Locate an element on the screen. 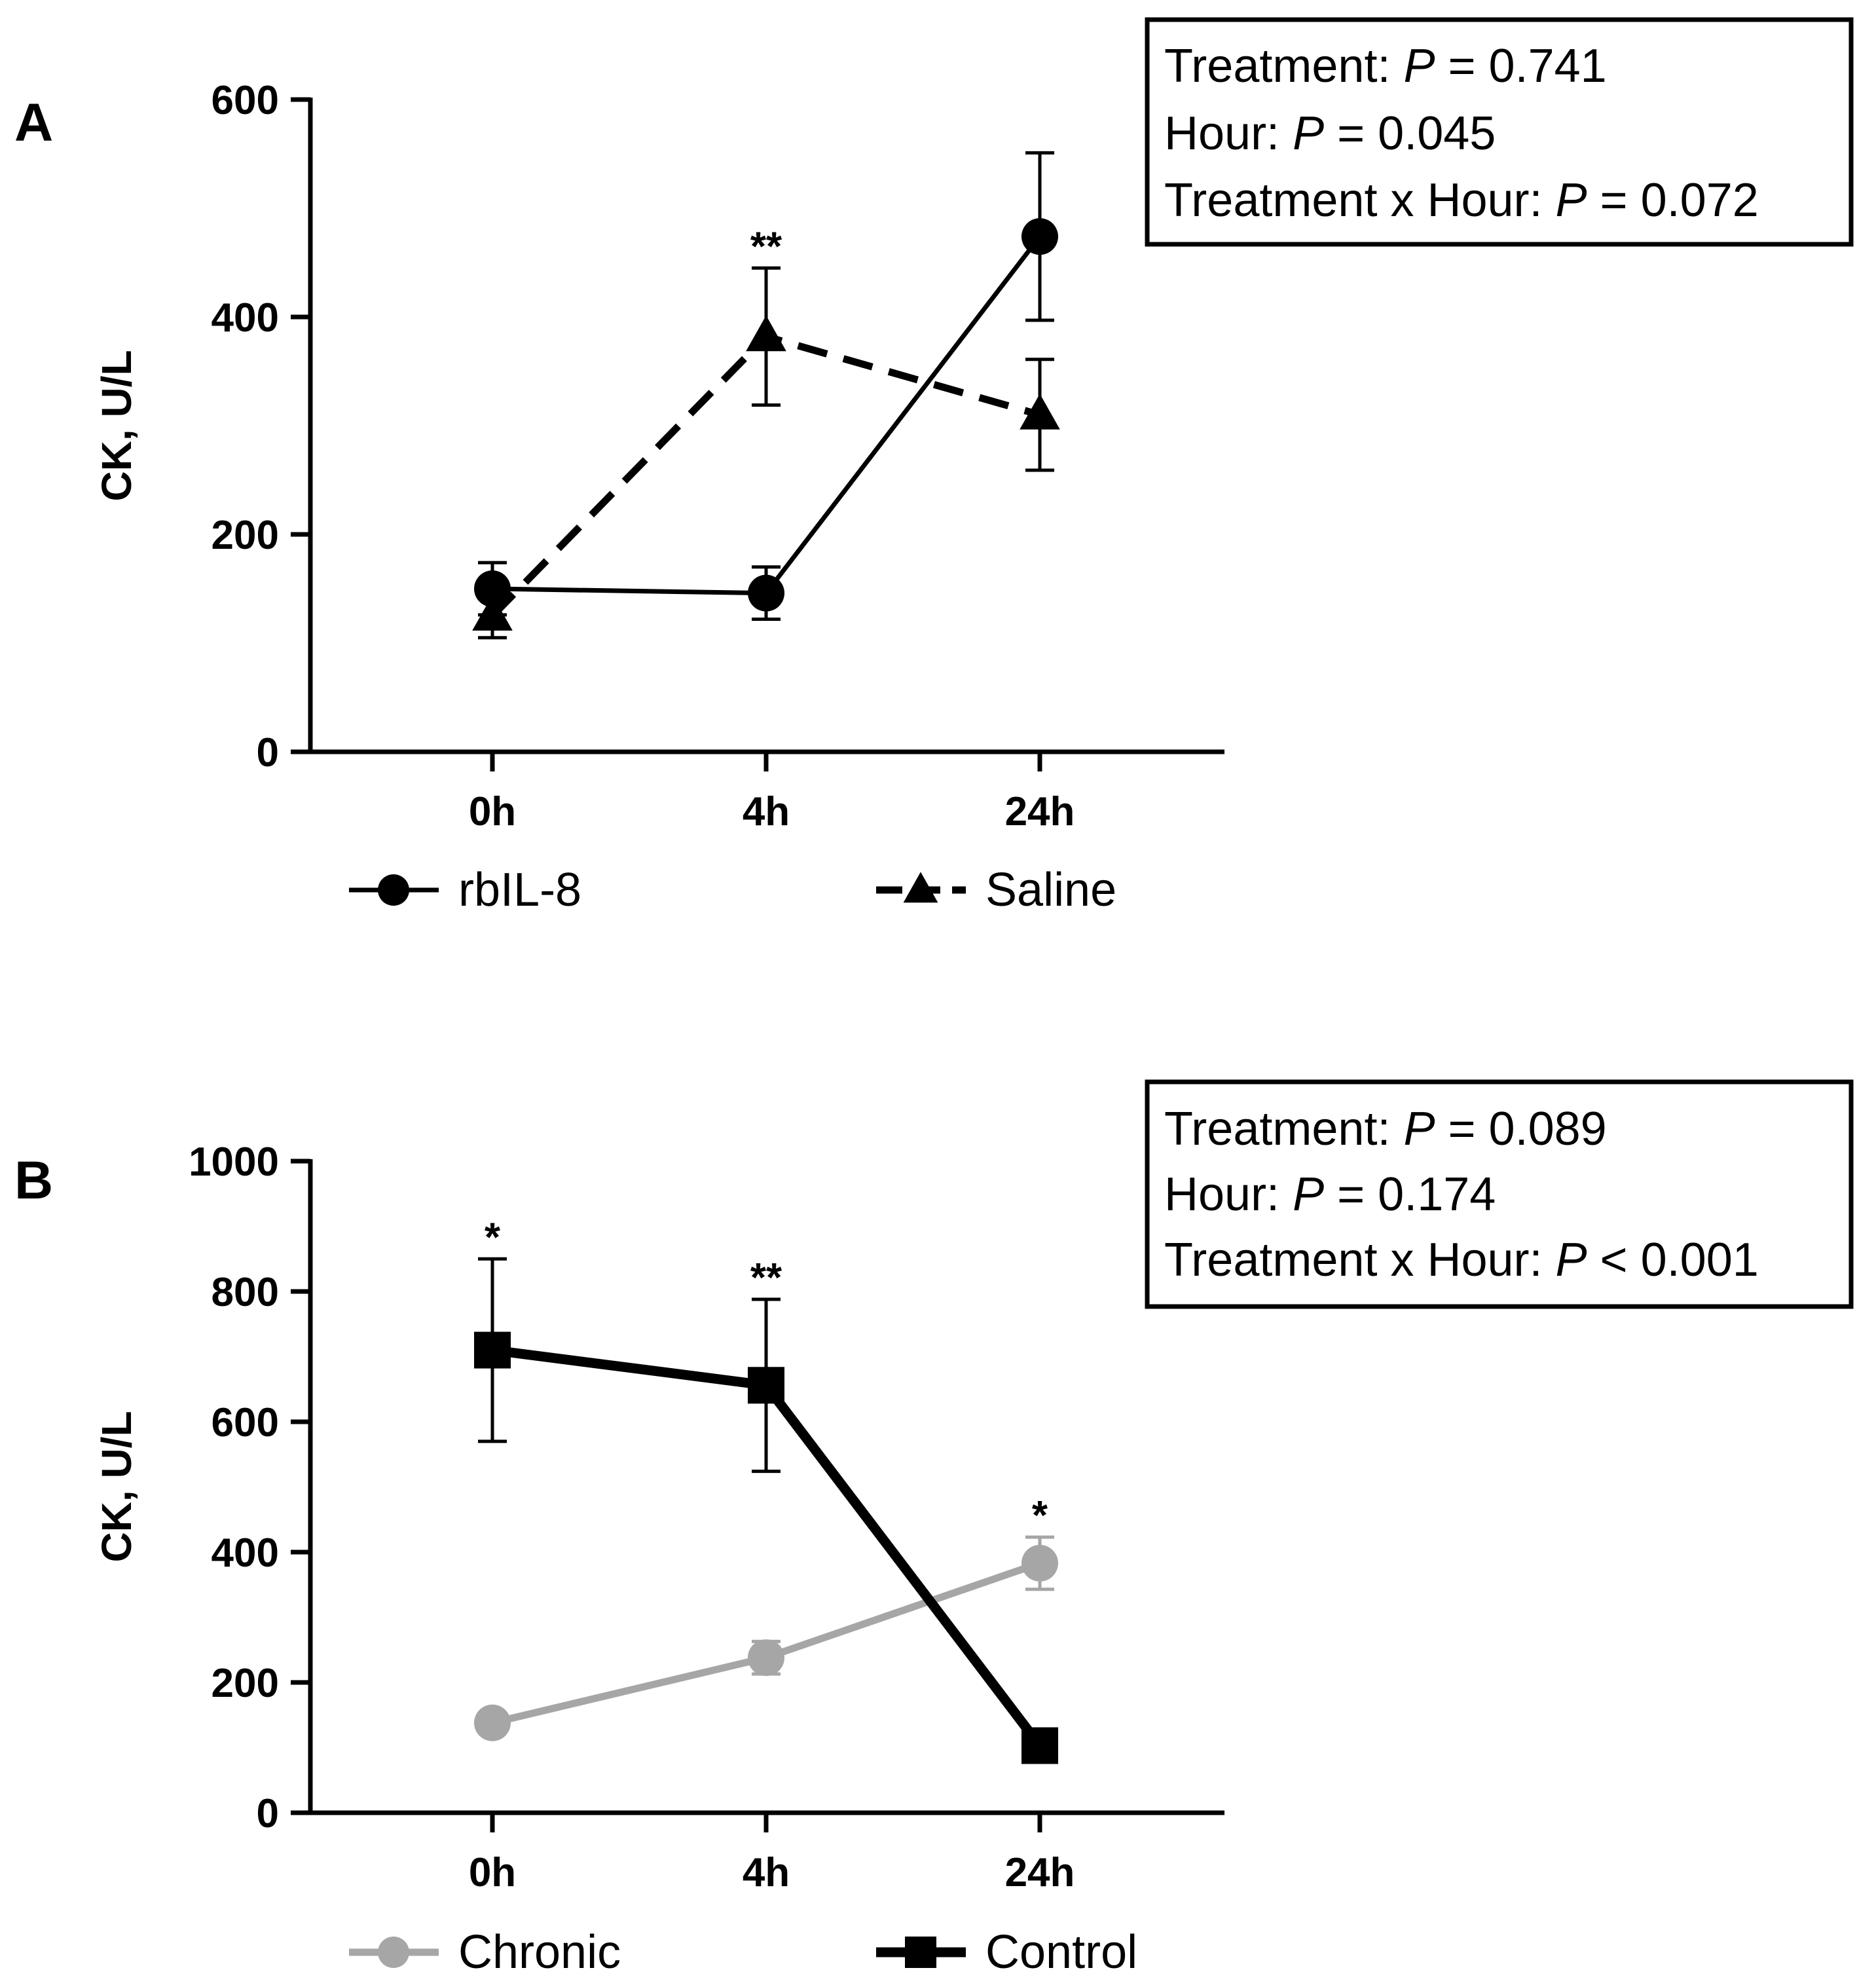  series-chronic is located at coordinates (766, 1638).